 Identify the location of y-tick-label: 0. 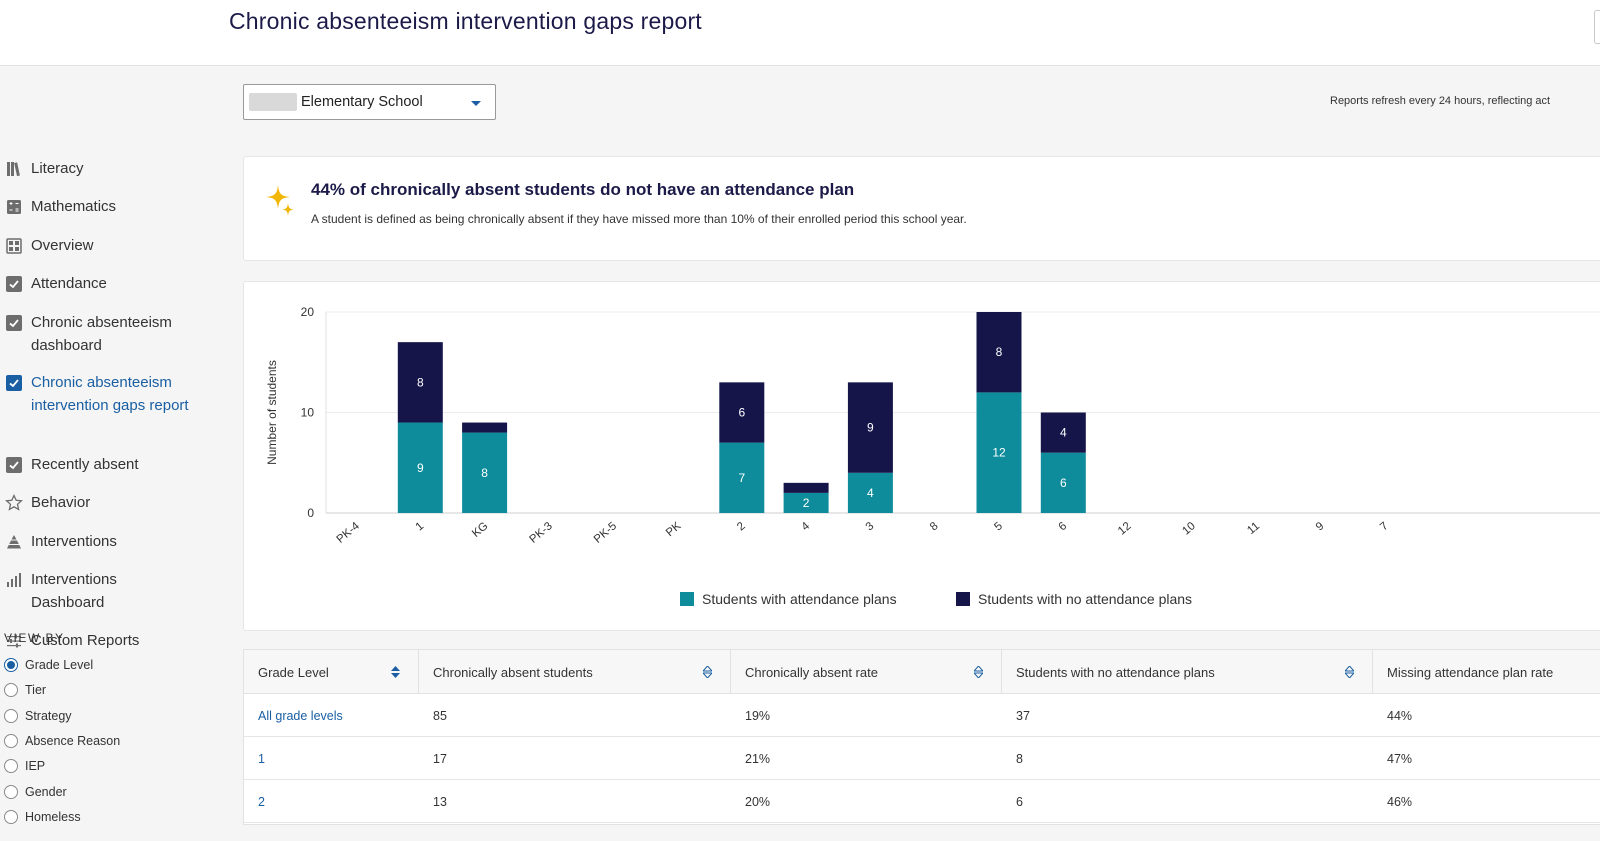
(310, 513).